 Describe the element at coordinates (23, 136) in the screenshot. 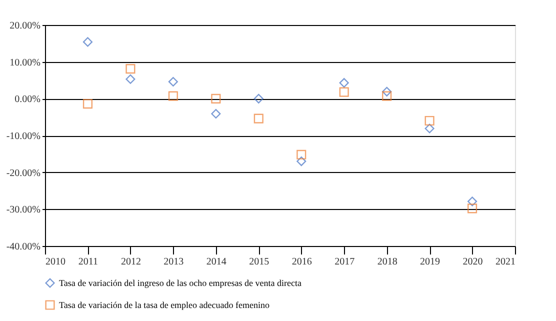

I see `y-tick-label: -10.00%` at that location.